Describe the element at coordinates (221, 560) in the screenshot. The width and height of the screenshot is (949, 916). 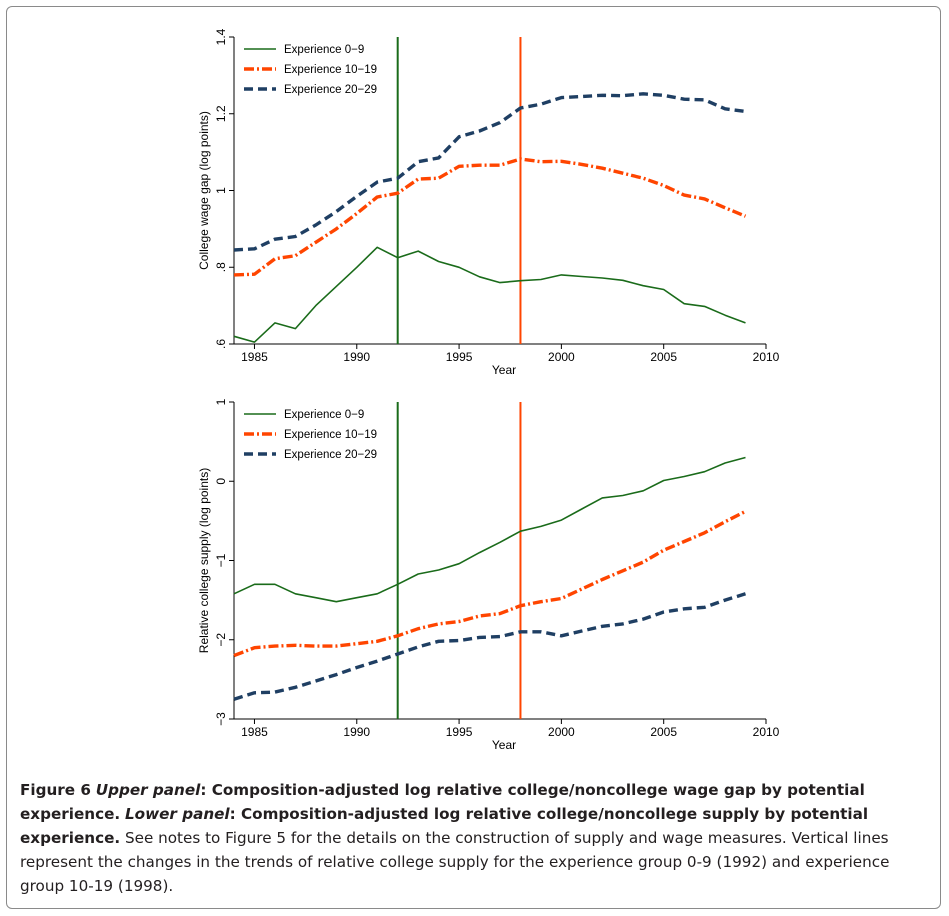
I see `y-tick-label: −1` at that location.